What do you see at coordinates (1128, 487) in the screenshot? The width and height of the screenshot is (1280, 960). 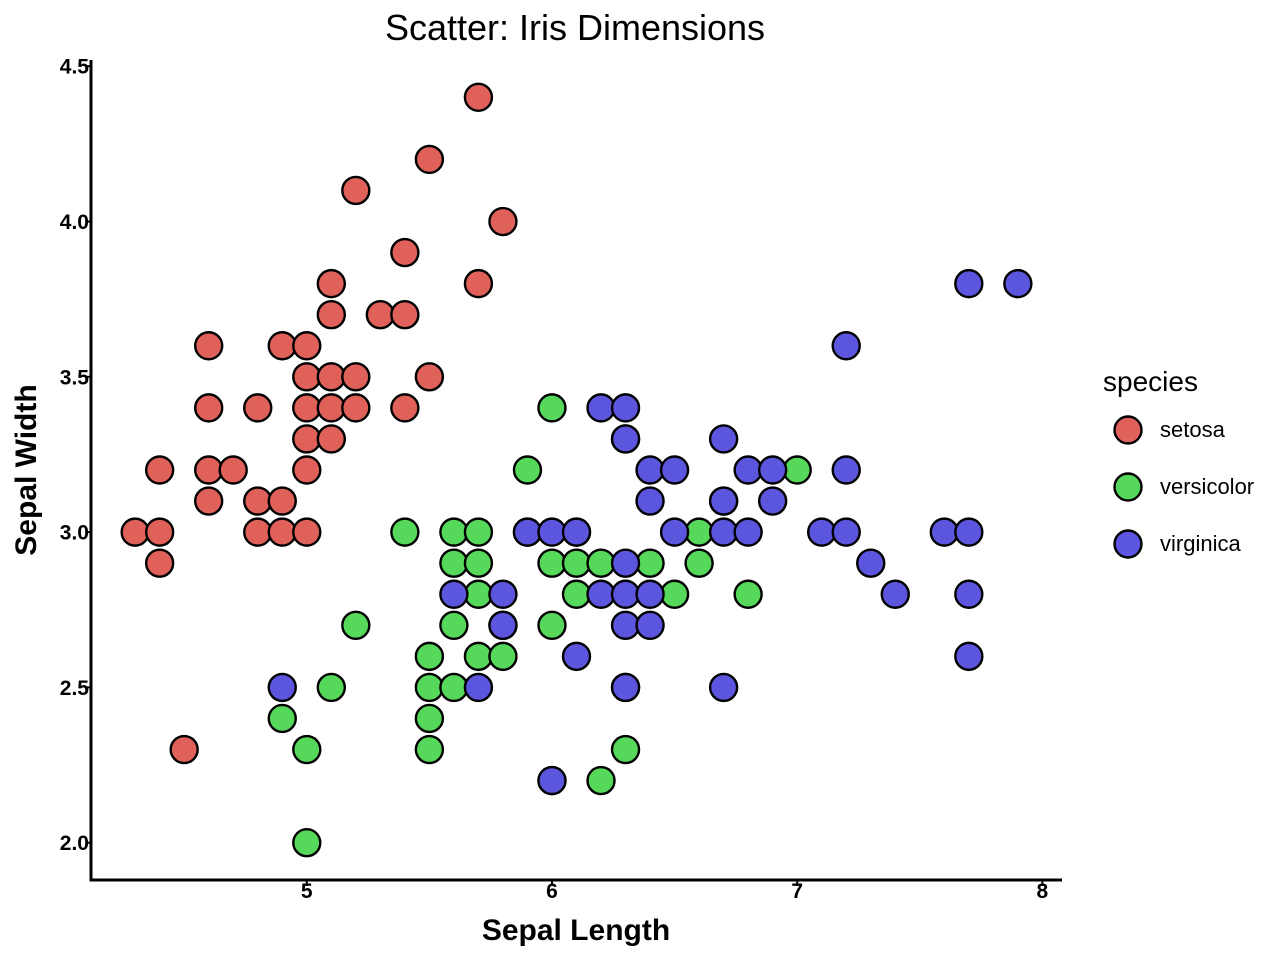 I see `legend-swatch-versicolor` at bounding box center [1128, 487].